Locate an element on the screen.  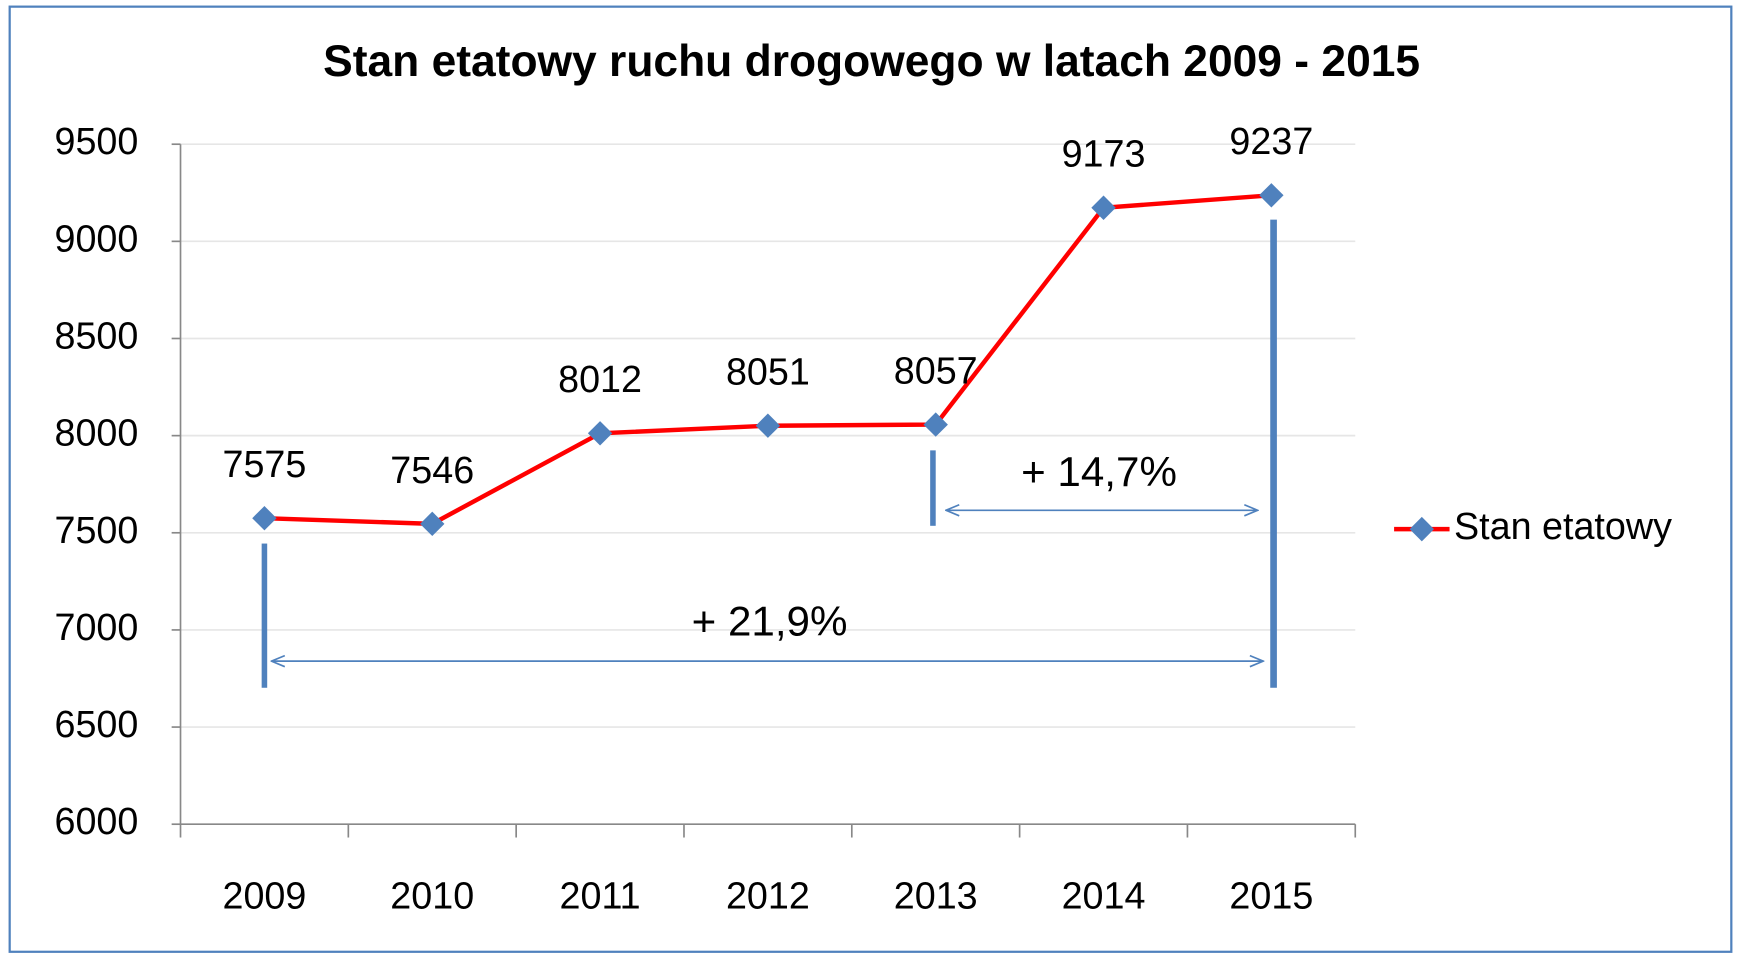
data-label: 8057 is located at coordinates (936, 371).